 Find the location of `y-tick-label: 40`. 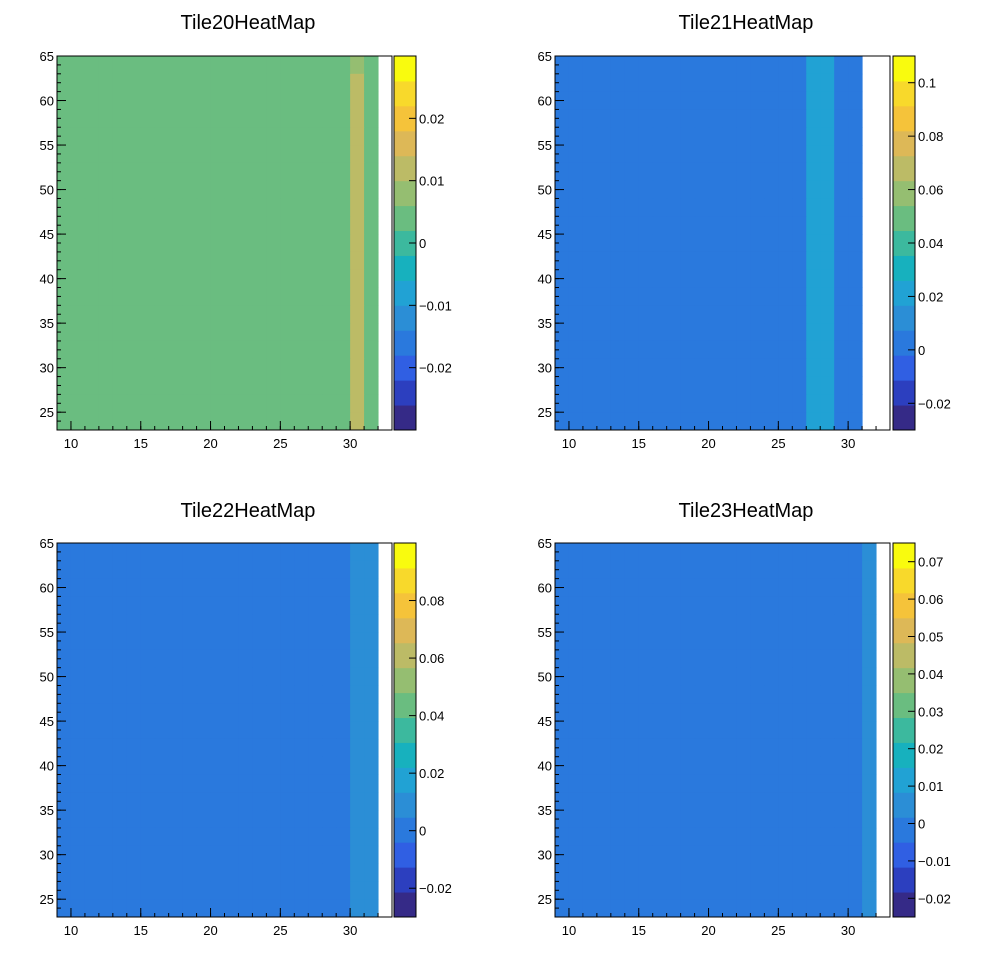

y-tick-label: 40 is located at coordinates (545, 279).